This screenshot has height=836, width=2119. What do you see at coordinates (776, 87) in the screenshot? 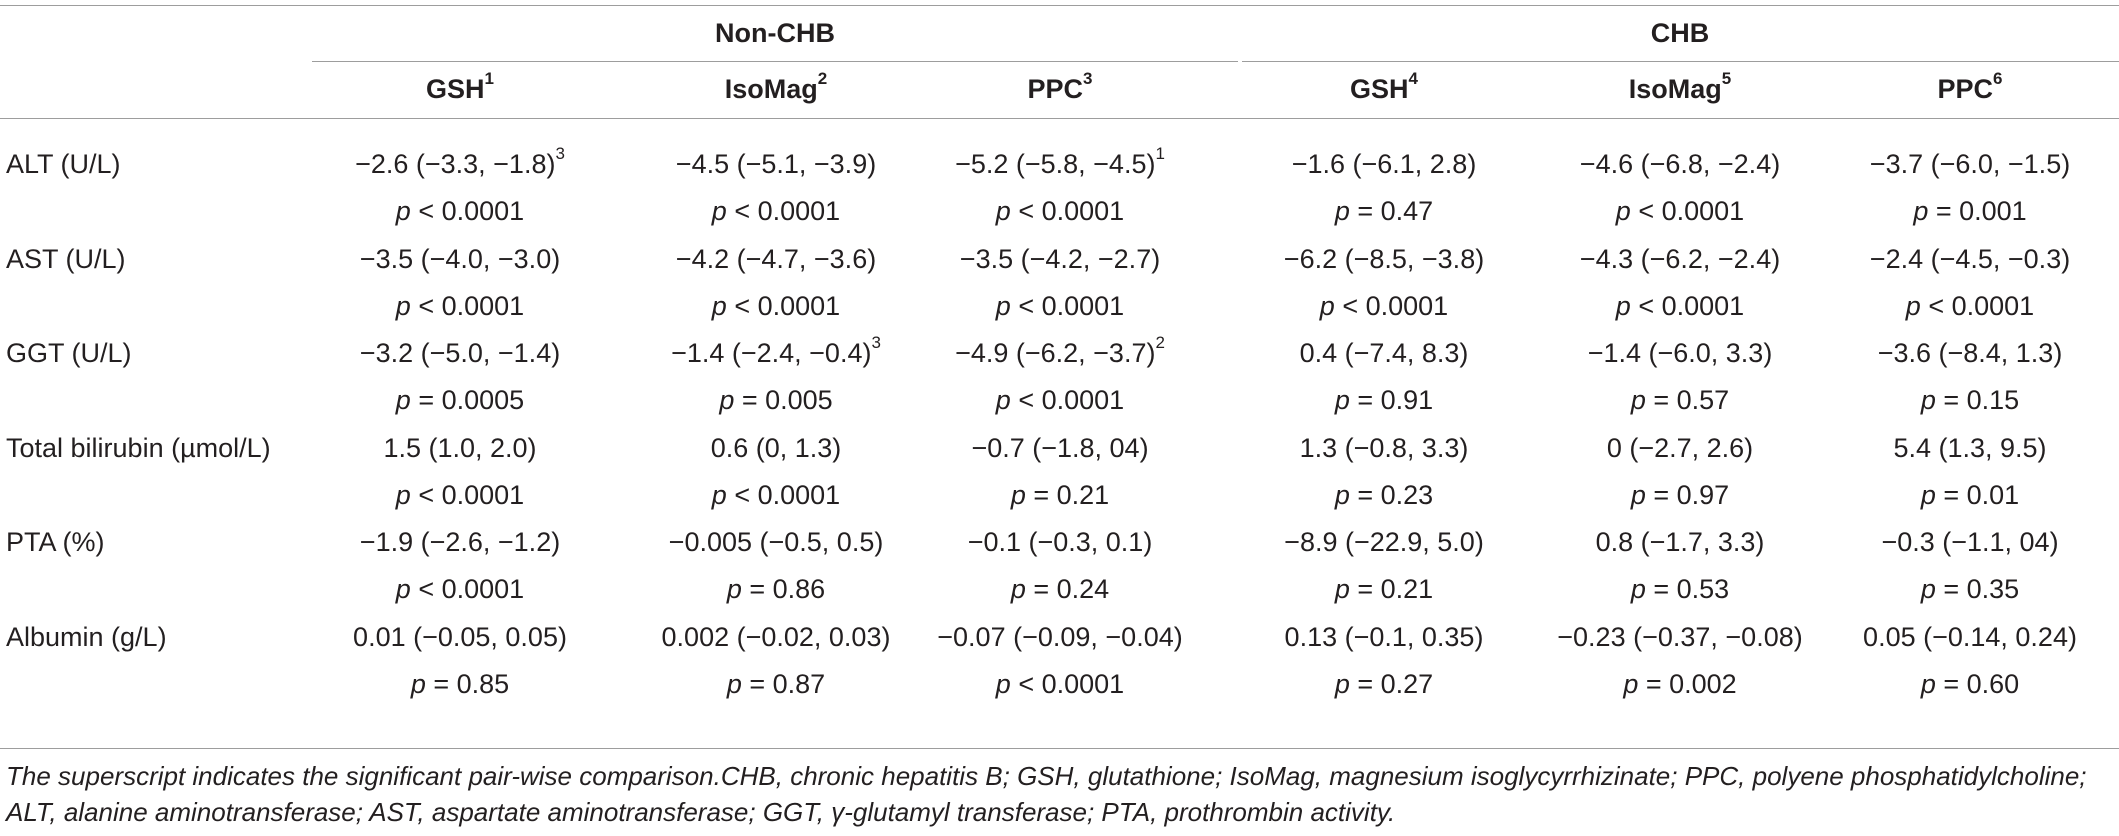
I see `column-header: IsoMag2` at bounding box center [776, 87].